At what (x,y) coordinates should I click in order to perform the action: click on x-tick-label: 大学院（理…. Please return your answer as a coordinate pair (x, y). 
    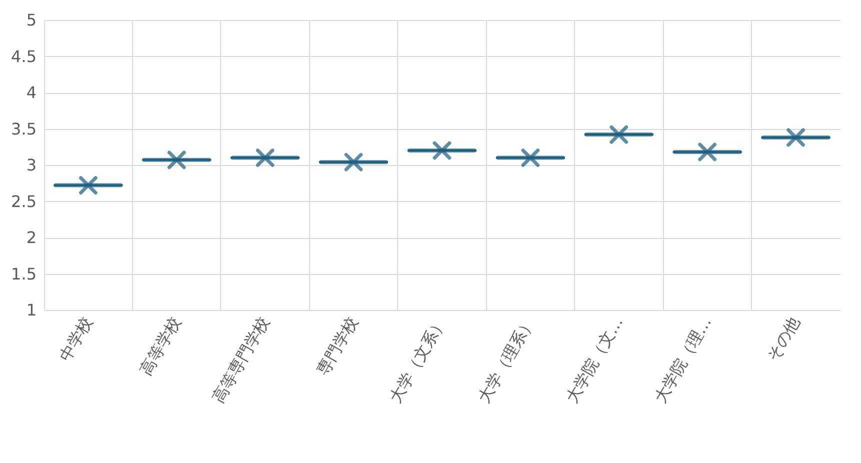
    Looking at the image, I should click on (683, 360).